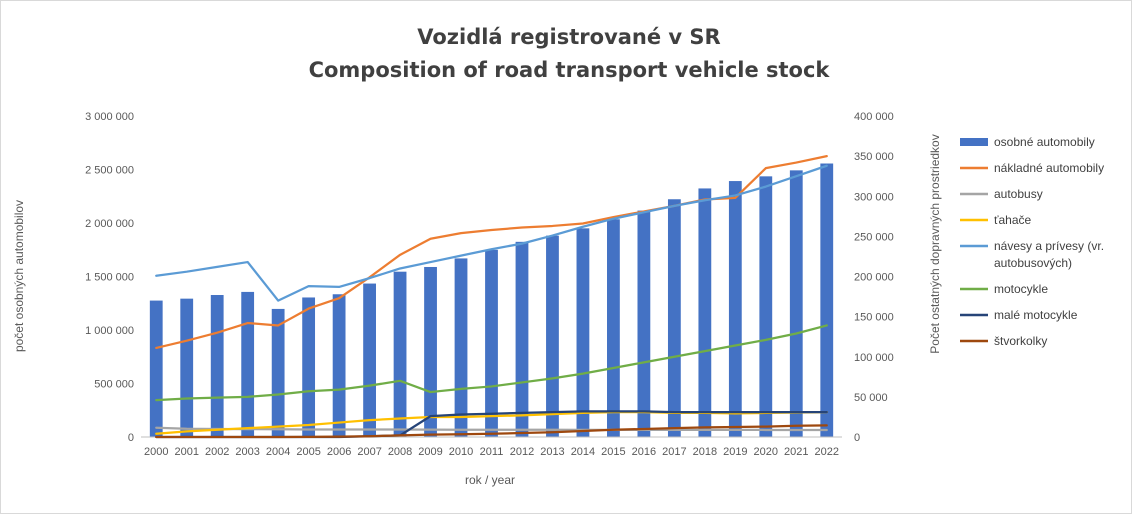  I want to click on x-tick-label-2011: 2011, so click(492, 452).